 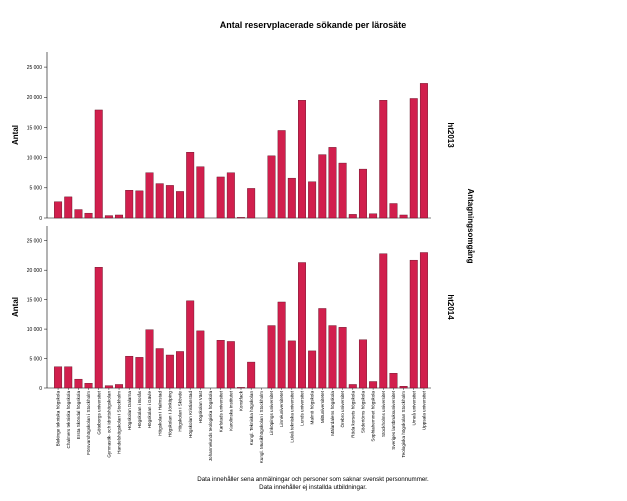 What do you see at coordinates (302, 407) in the screenshot?
I see `category-label: Lunds universitet` at bounding box center [302, 407].